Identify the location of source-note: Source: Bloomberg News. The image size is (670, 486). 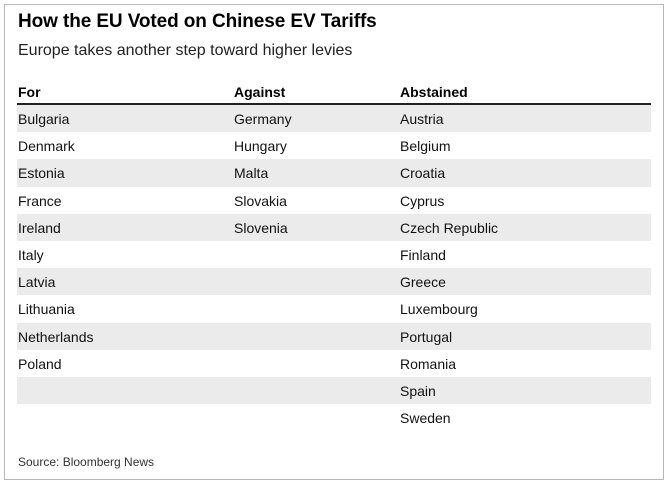
(86, 462).